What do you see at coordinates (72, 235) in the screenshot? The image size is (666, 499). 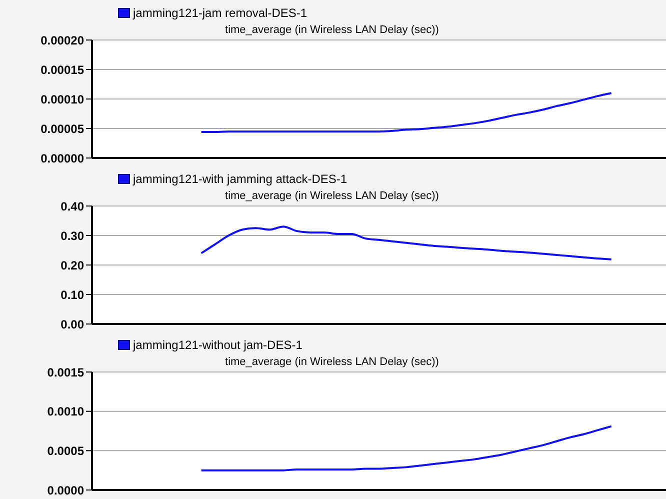 I see `y-tick-label: 0.30` at bounding box center [72, 235].